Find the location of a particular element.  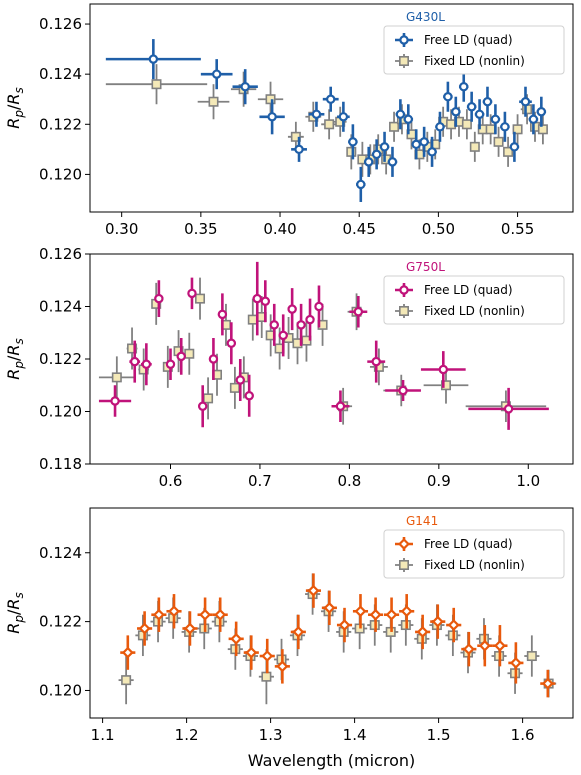

x-tick-label: 0.45 is located at coordinates (359, 229).